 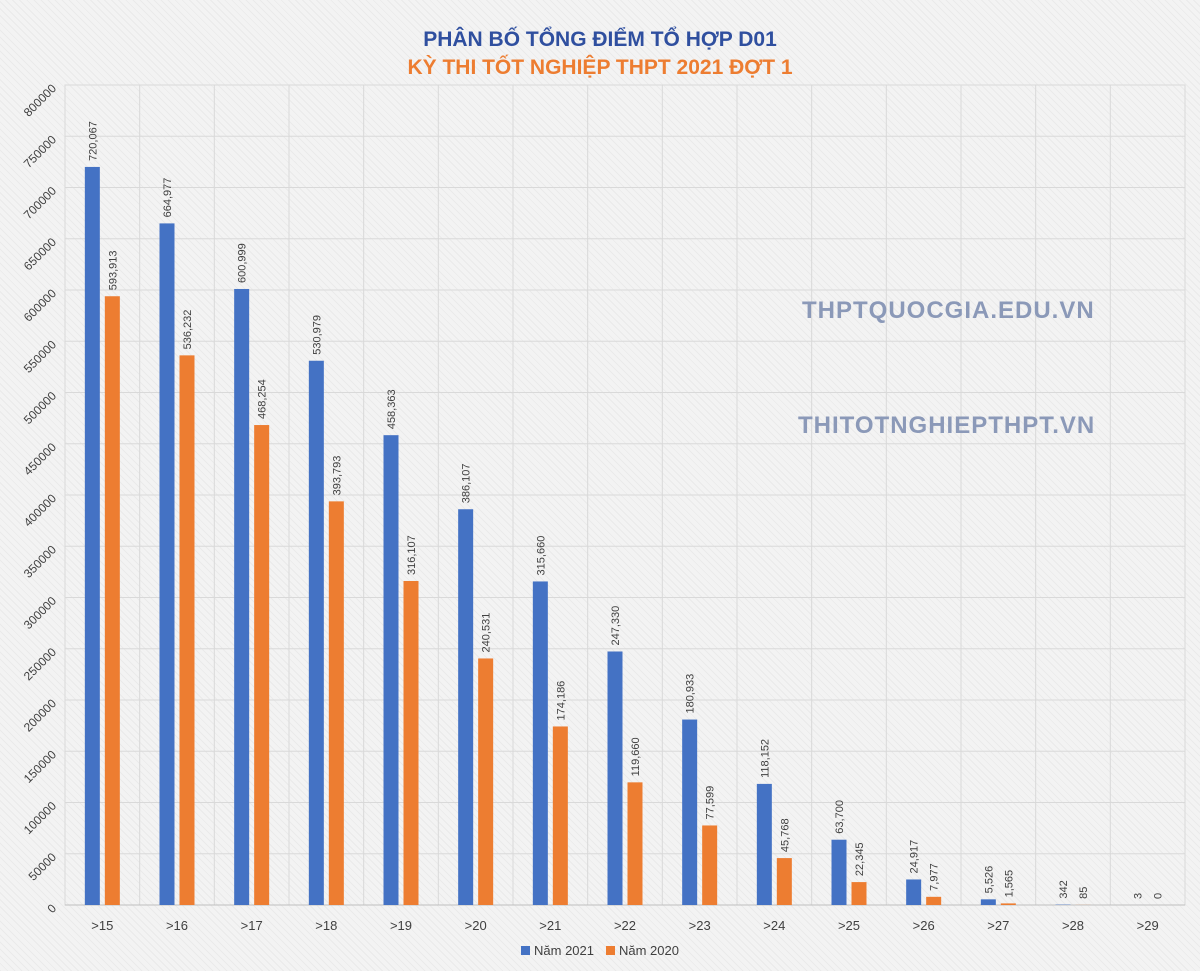 What do you see at coordinates (242, 596) in the screenshot?
I see `bar-năm-2021-2` at bounding box center [242, 596].